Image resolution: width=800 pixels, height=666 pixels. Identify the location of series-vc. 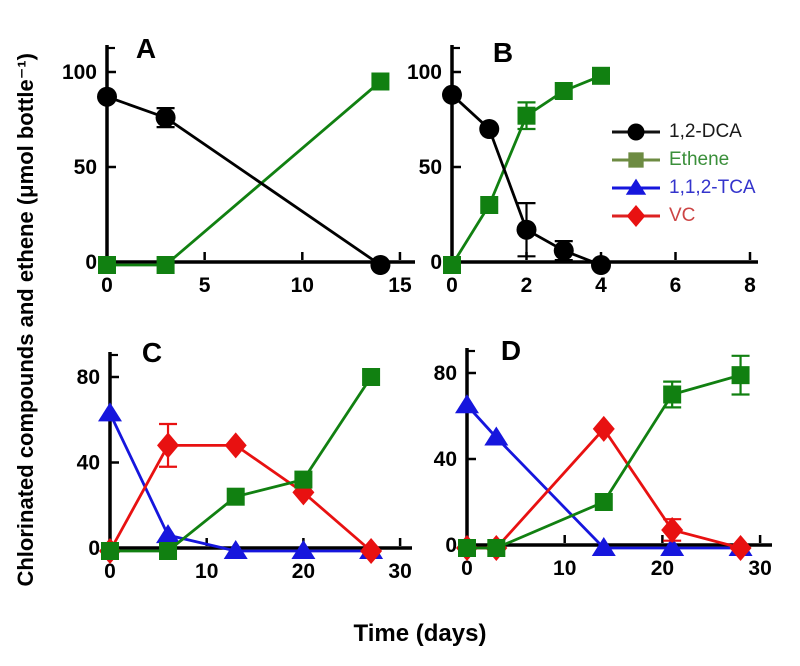
(241, 493).